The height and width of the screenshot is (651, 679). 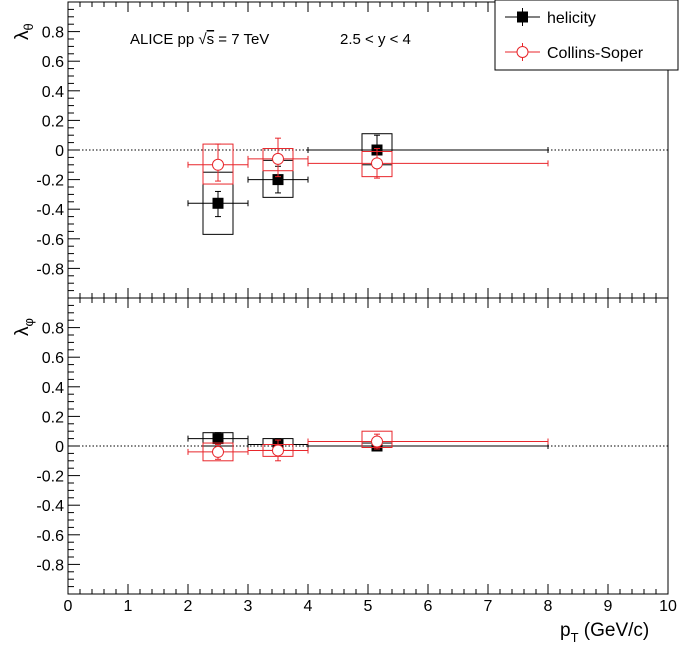 I want to click on legend-marker-square, so click(x=522, y=17).